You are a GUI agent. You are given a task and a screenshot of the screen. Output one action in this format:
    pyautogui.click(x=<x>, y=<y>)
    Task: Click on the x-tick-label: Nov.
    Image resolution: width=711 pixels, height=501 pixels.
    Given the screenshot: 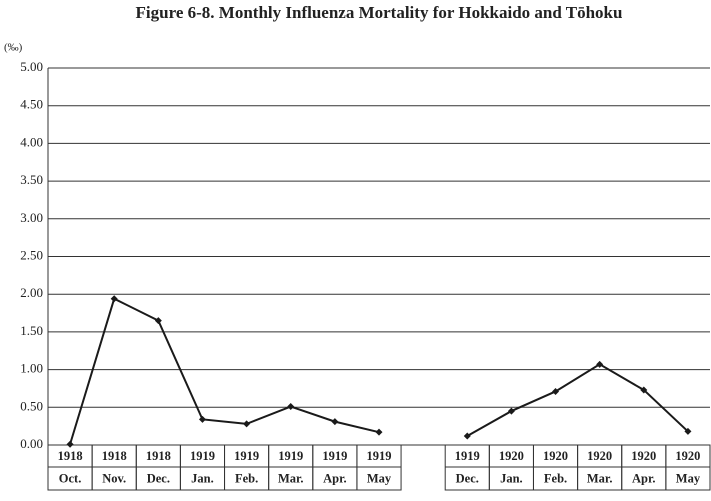 What is the action you would take?
    pyautogui.click(x=114, y=478)
    